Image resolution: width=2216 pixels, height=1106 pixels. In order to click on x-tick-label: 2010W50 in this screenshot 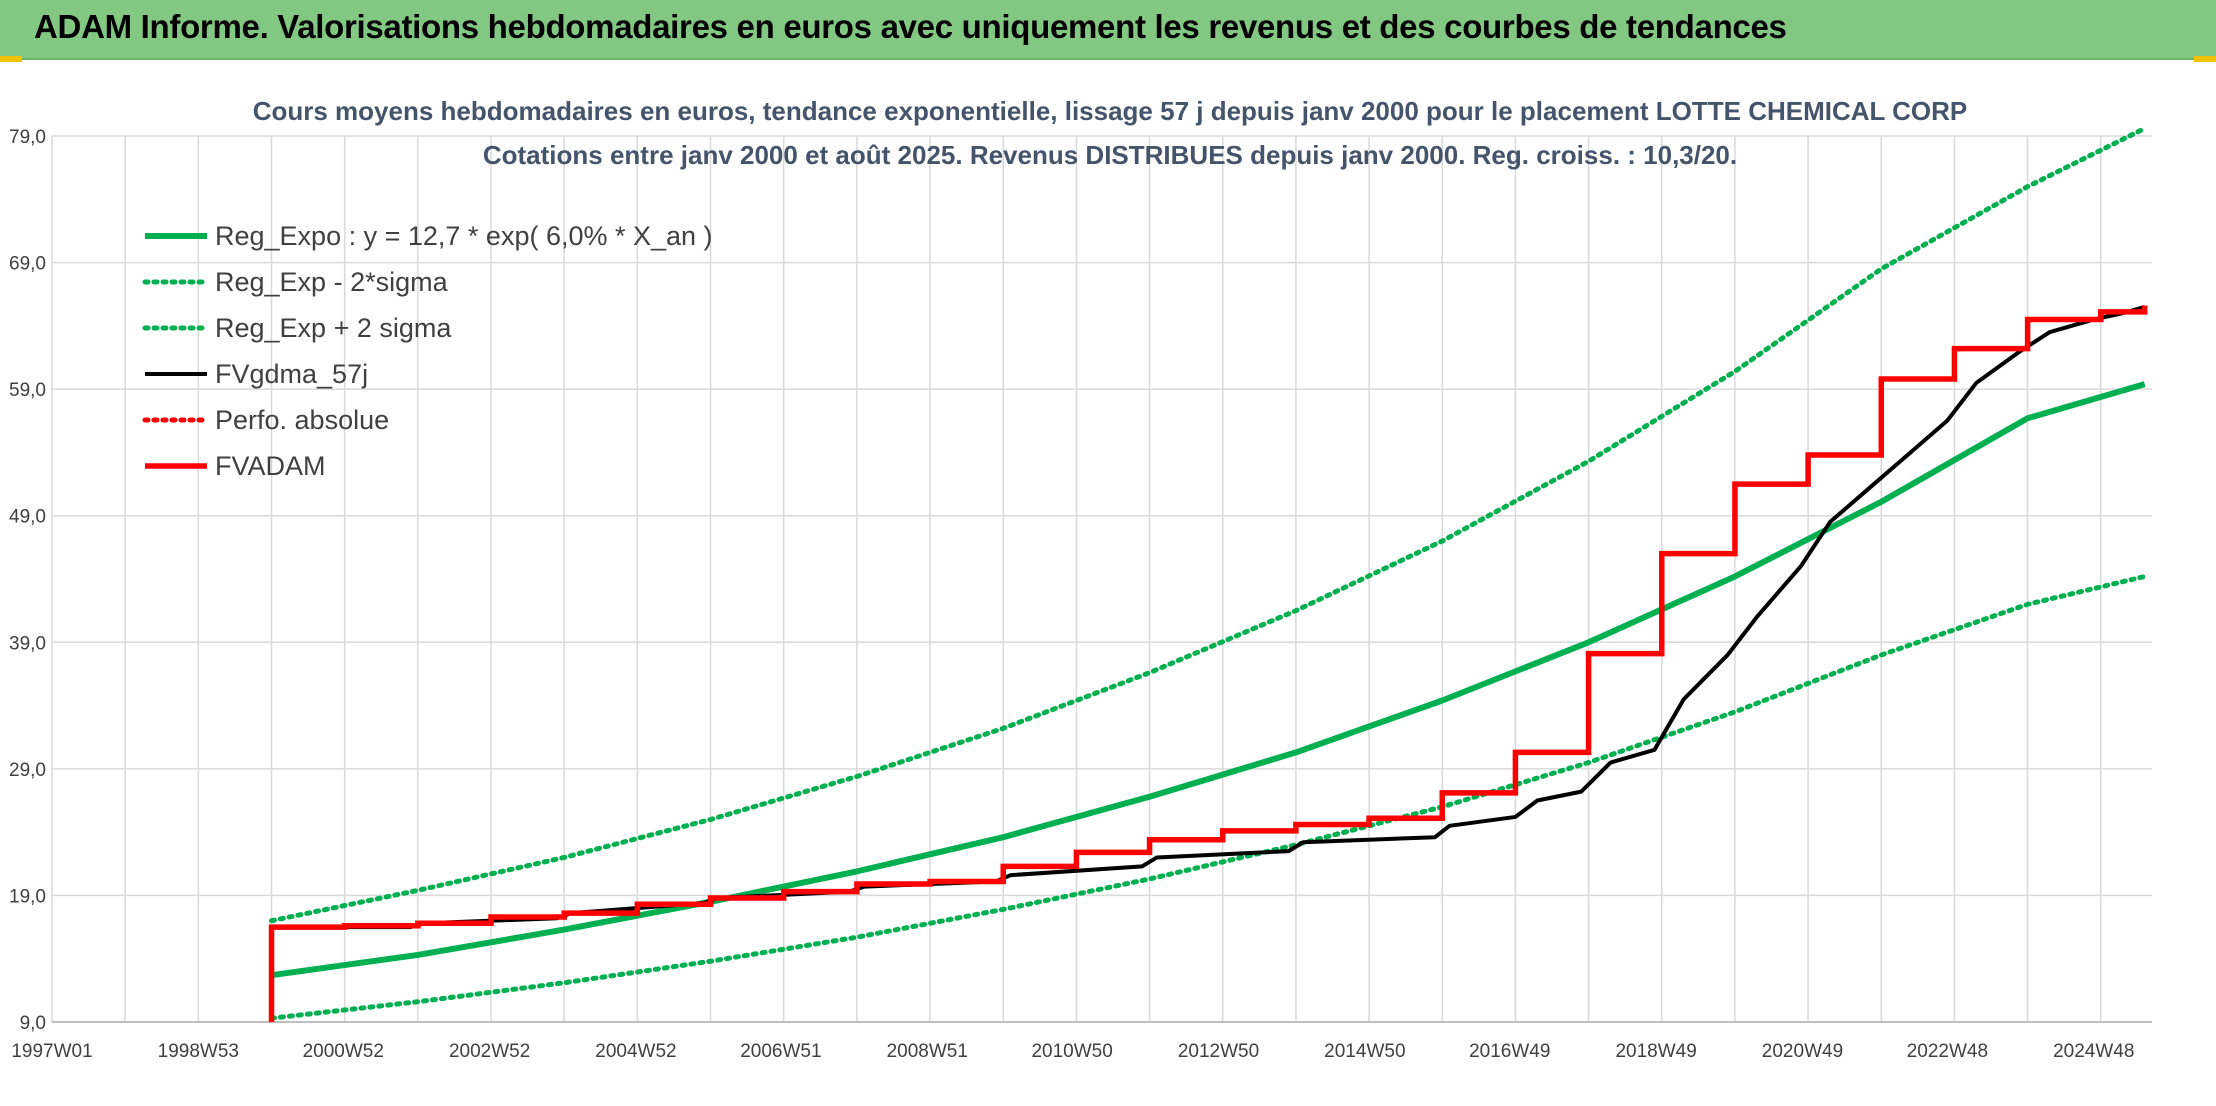, I will do `click(1071, 1051)`.